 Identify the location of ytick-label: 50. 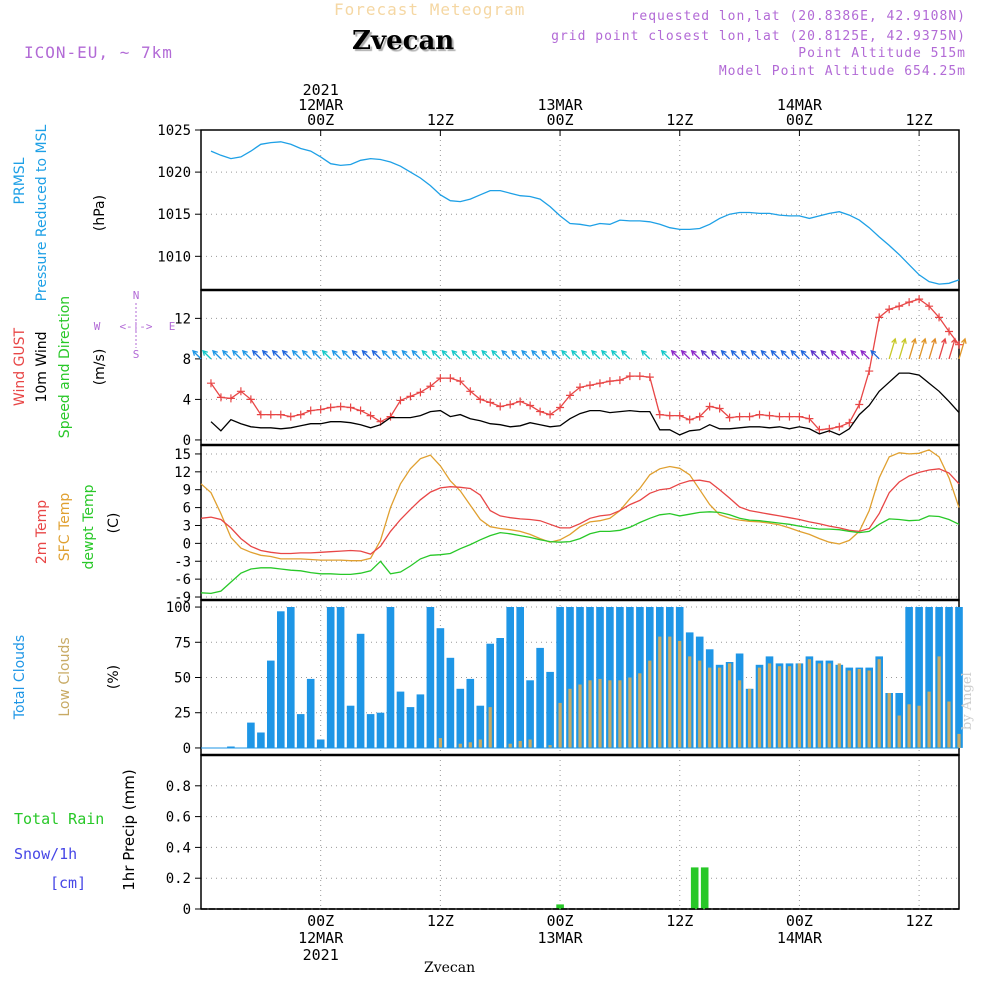
(182, 679).